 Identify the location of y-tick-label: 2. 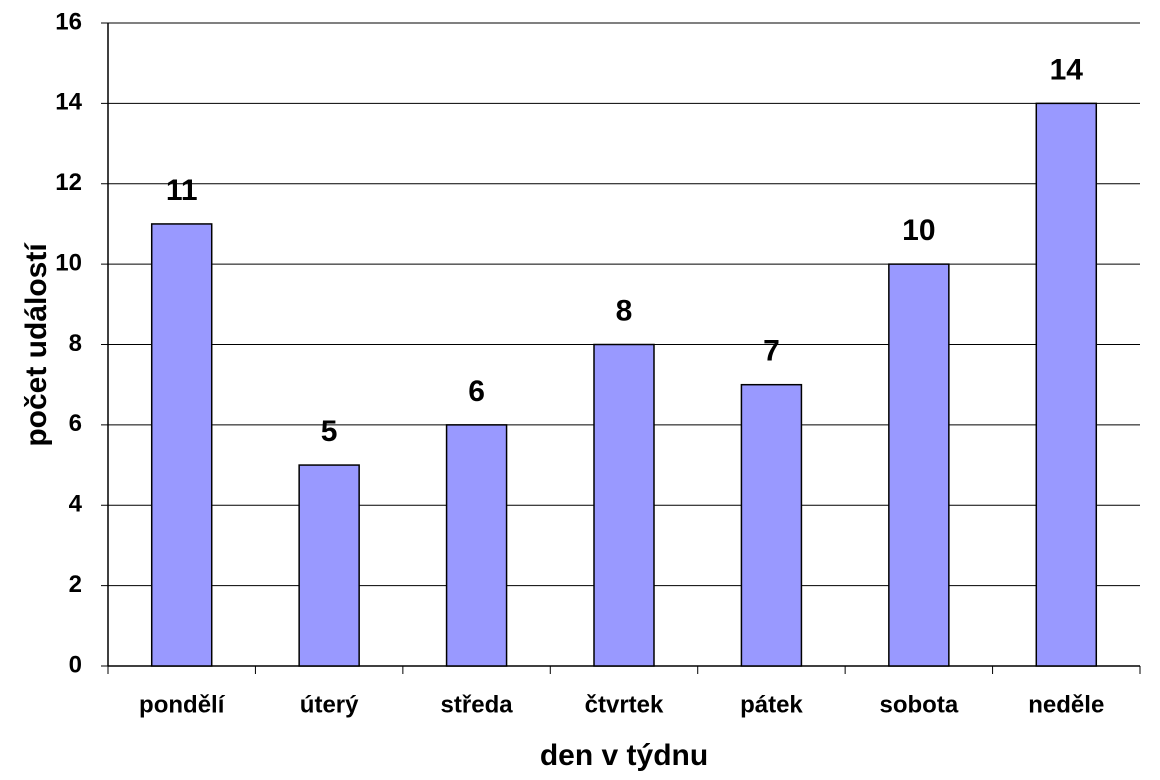
(75, 584).